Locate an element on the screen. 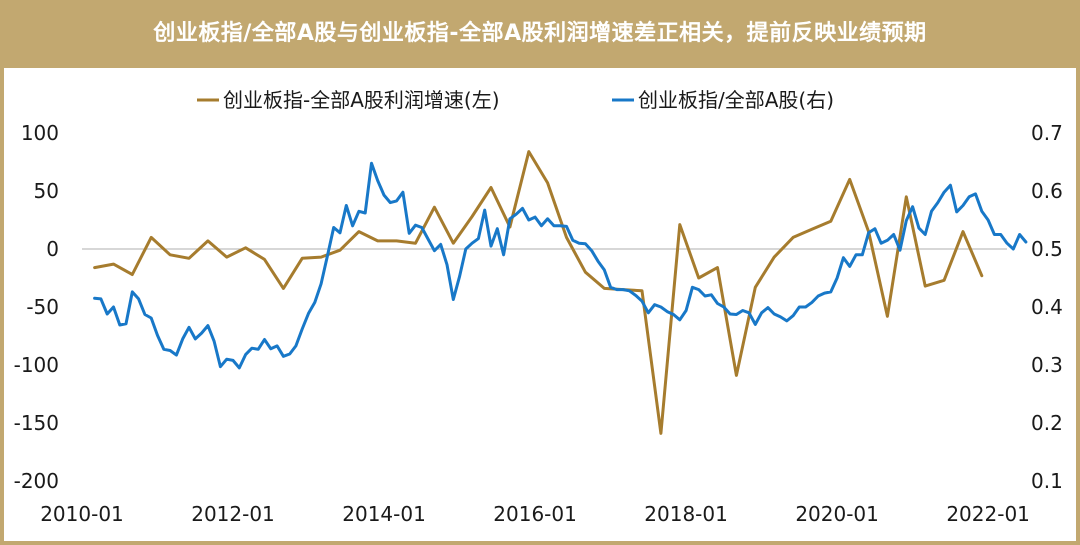 This screenshot has height=545, width=1080. x-tick-label: 2012-01 is located at coordinates (233, 514).